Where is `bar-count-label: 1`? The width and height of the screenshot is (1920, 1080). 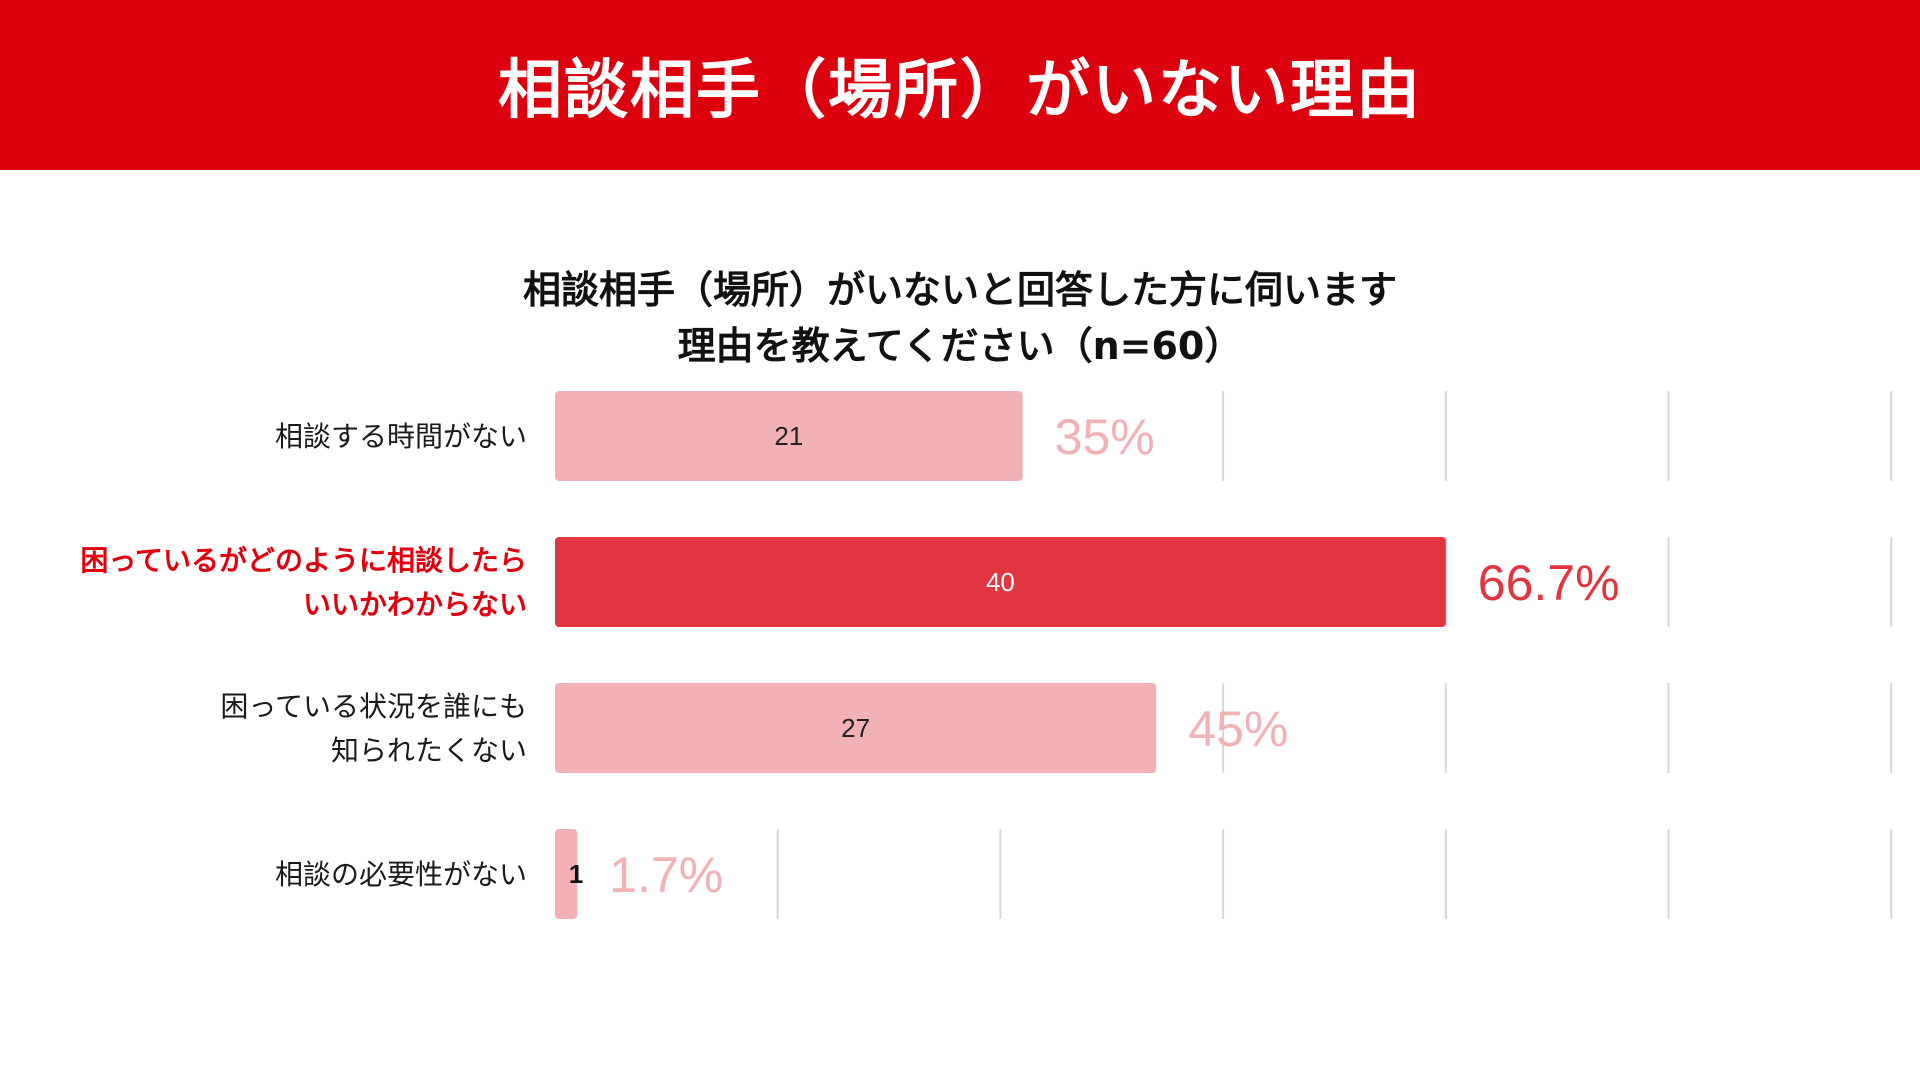 bar-count-label: 1 is located at coordinates (576, 874).